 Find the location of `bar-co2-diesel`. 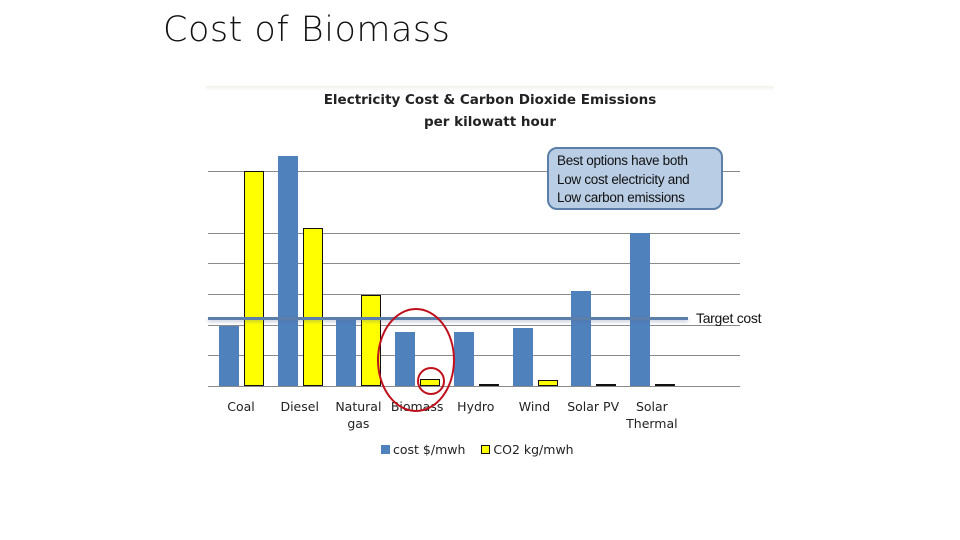

bar-co2-diesel is located at coordinates (312, 306).